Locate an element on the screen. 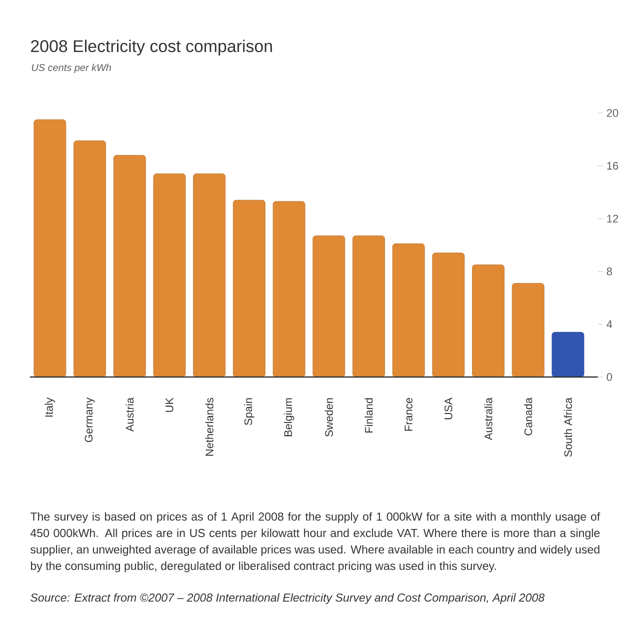 The width and height of the screenshot is (620, 630). chart-title: 2008 Electricity cost comparison is located at coordinates (151, 48).